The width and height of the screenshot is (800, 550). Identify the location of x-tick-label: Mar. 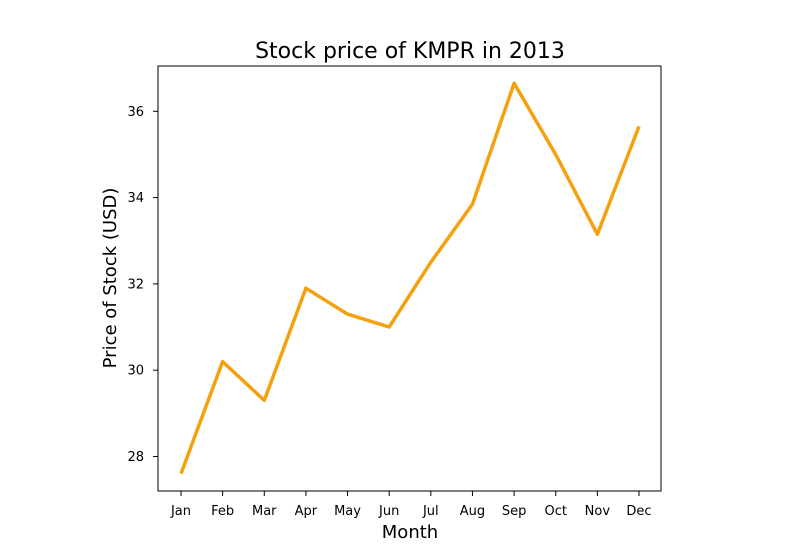
(264, 511).